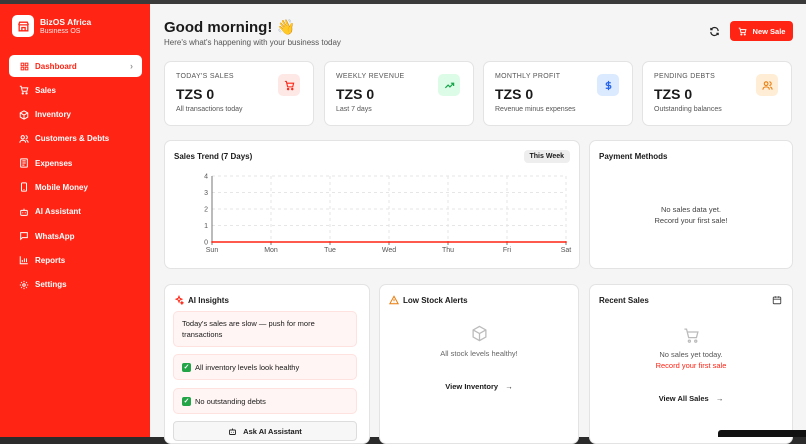 Image resolution: width=806 pixels, height=444 pixels. What do you see at coordinates (449, 85) in the screenshot?
I see `trending-up-icon` at bounding box center [449, 85].